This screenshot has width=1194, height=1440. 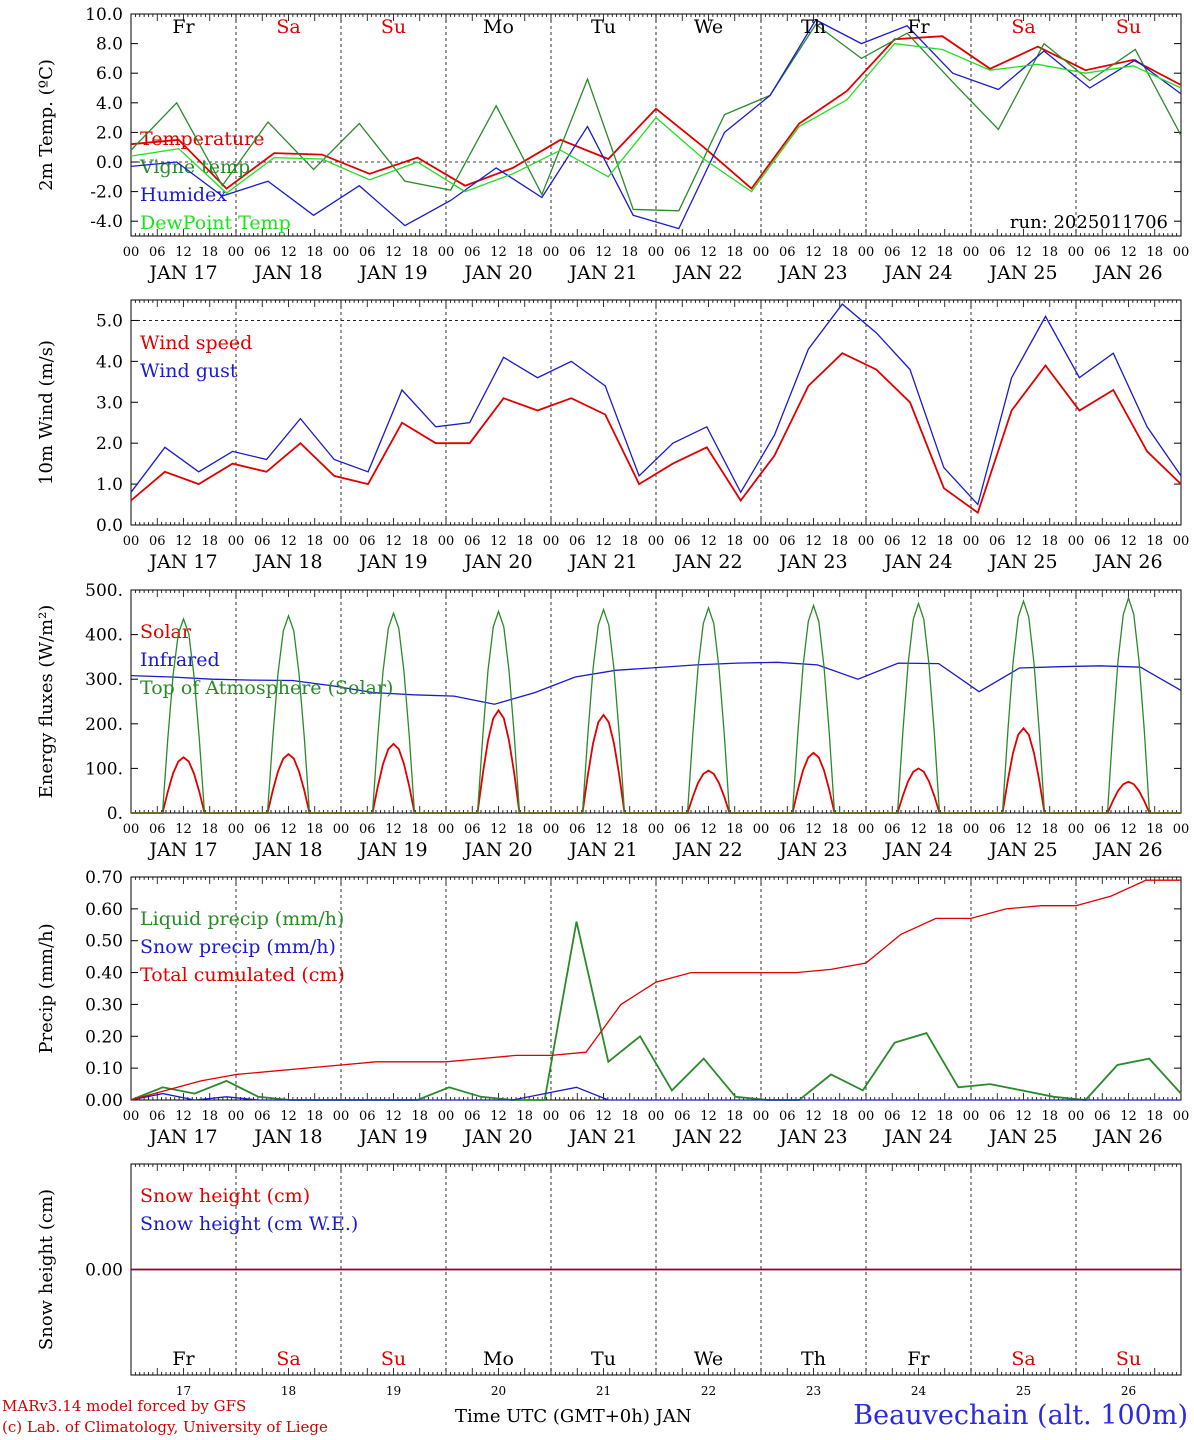 What do you see at coordinates (393, 27) in the screenshot?
I see `temp-day-name: Su` at bounding box center [393, 27].